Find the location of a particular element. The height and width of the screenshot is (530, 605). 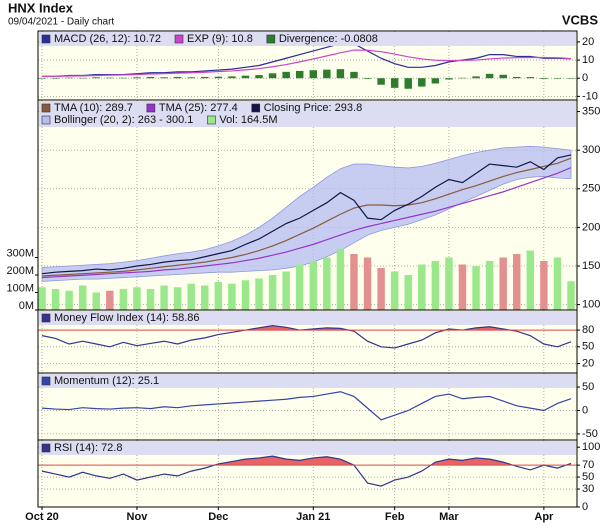

x-tick-label: Nov is located at coordinates (138, 517).